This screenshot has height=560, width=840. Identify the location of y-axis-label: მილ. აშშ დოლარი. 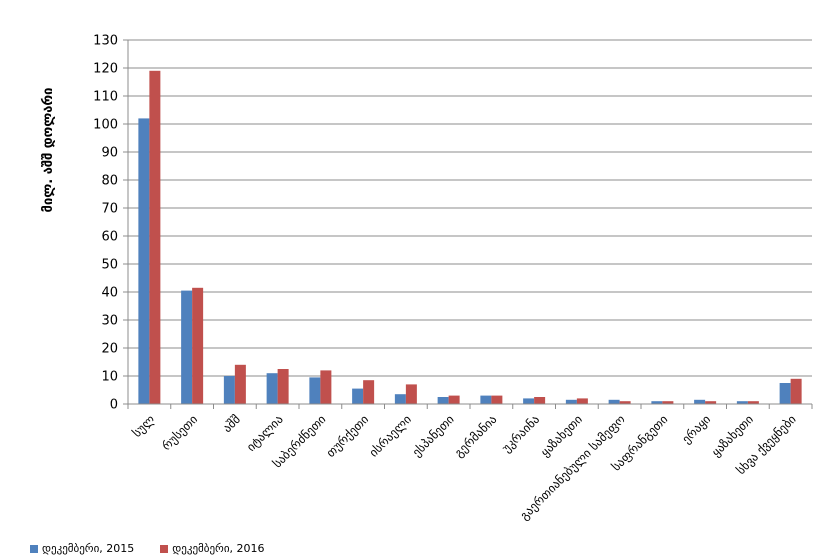
(48, 150).